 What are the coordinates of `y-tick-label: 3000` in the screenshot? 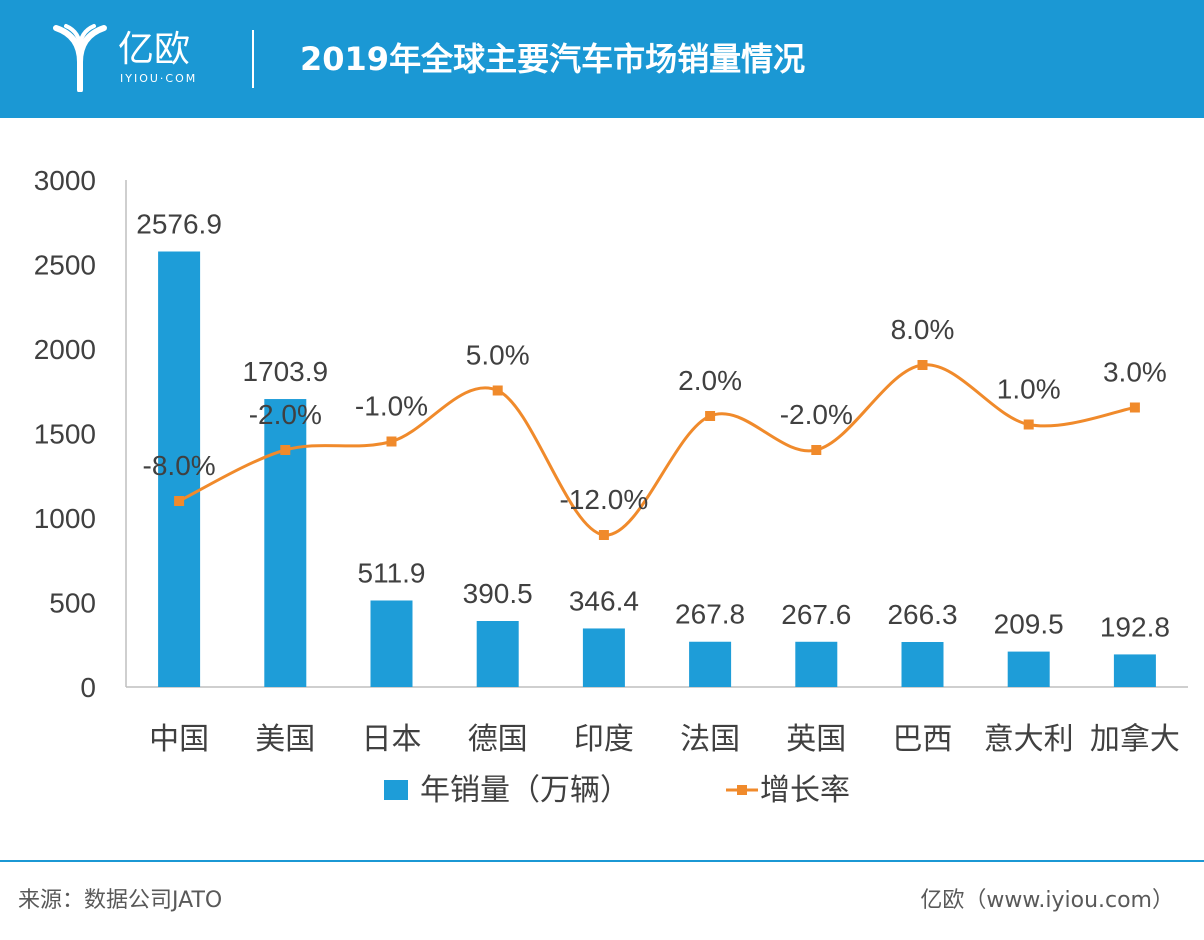 It's located at (65, 180).